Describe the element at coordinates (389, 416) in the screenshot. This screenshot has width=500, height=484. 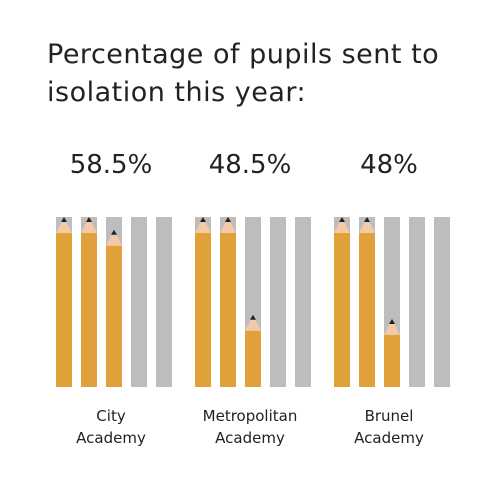
I see `category-label: Brunel` at that location.